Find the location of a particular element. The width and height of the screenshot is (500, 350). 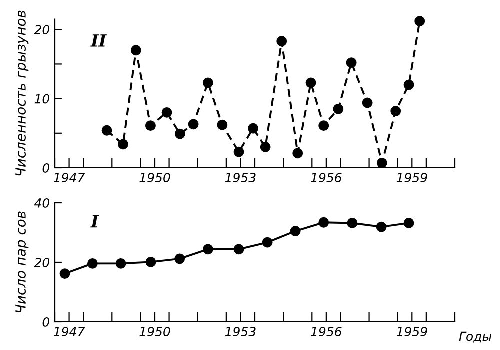

x-axis-title: Годы is located at coordinates (475, 337).